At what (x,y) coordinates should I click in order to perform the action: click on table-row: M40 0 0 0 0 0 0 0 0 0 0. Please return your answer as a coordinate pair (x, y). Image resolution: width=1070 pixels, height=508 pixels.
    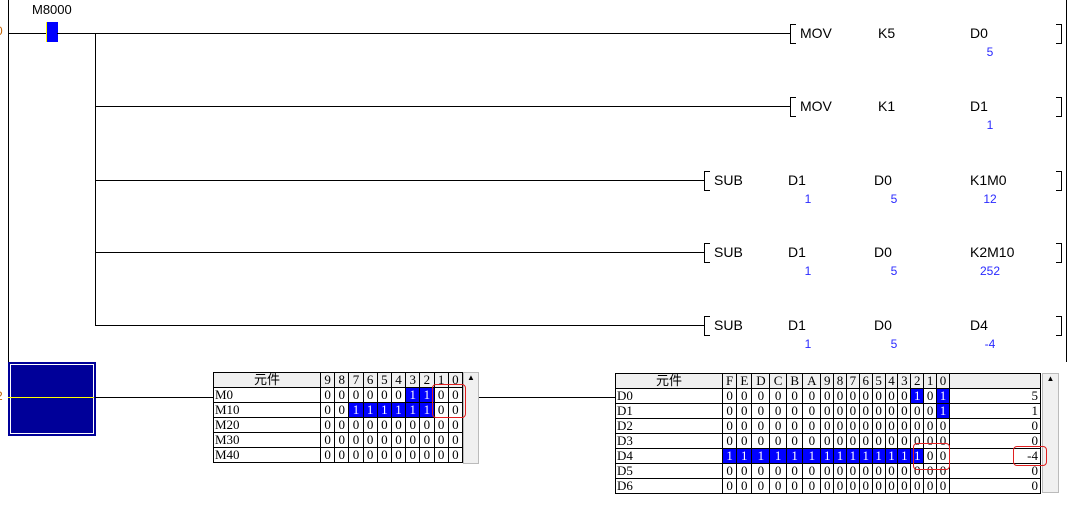
    Looking at the image, I should click on (338, 455).